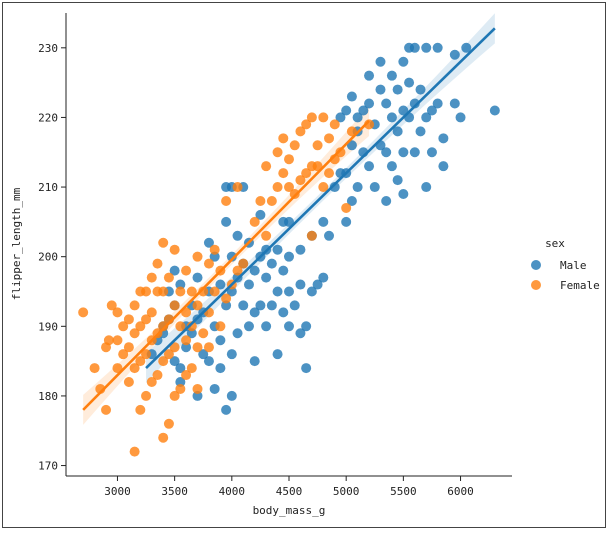  I want to click on y-axis-title: flipper_length_mm, so click(16, 243).